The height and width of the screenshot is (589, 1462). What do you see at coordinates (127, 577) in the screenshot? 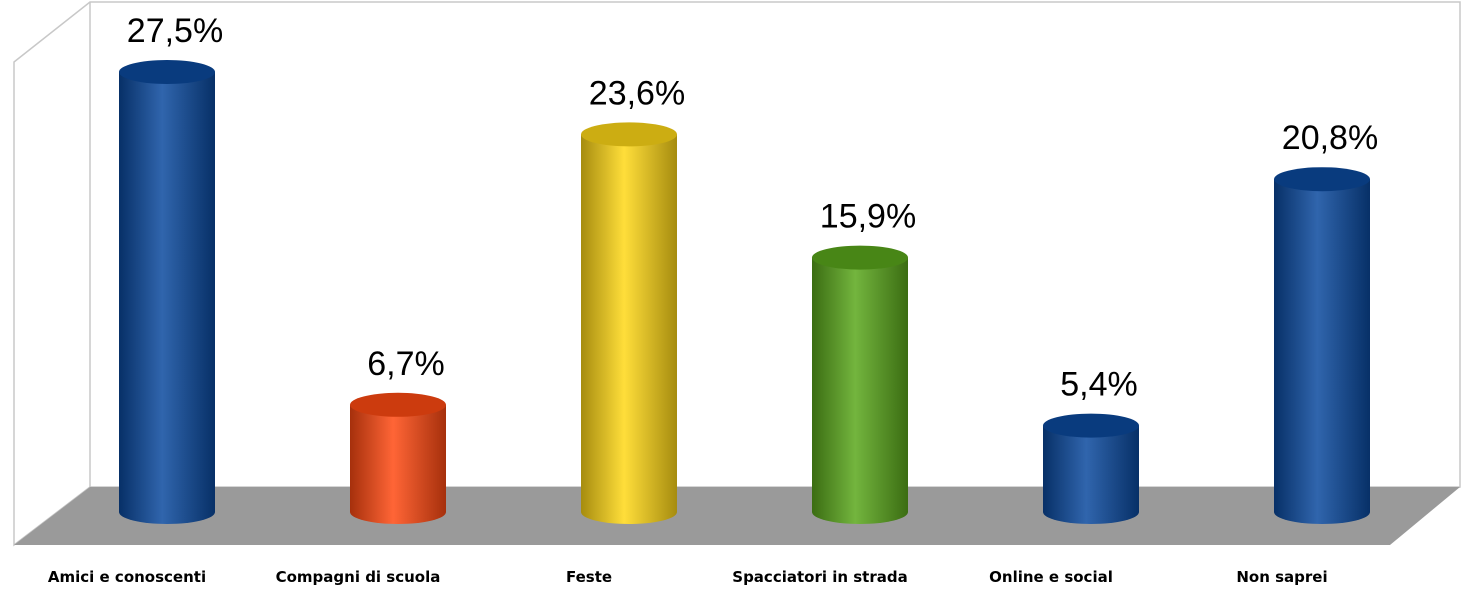
I see `x-tick-label: Amici e conoscenti` at bounding box center [127, 577].